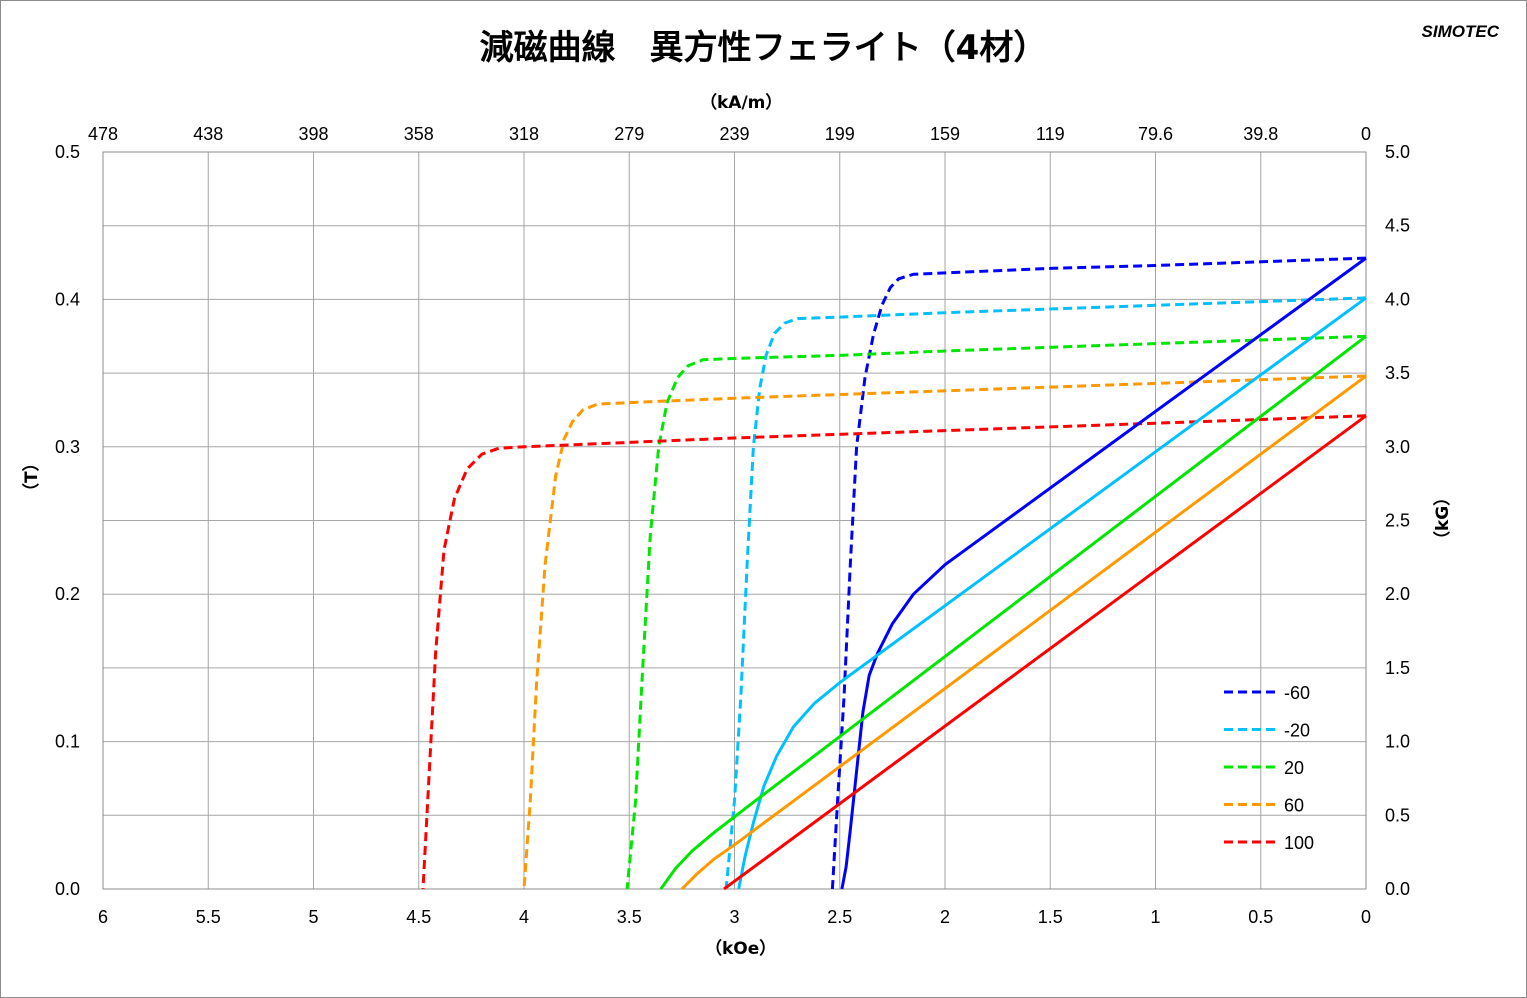 The width and height of the screenshot is (1527, 998). What do you see at coordinates (1155, 917) in the screenshot?
I see `x-bottom-tick-label: 1` at bounding box center [1155, 917].